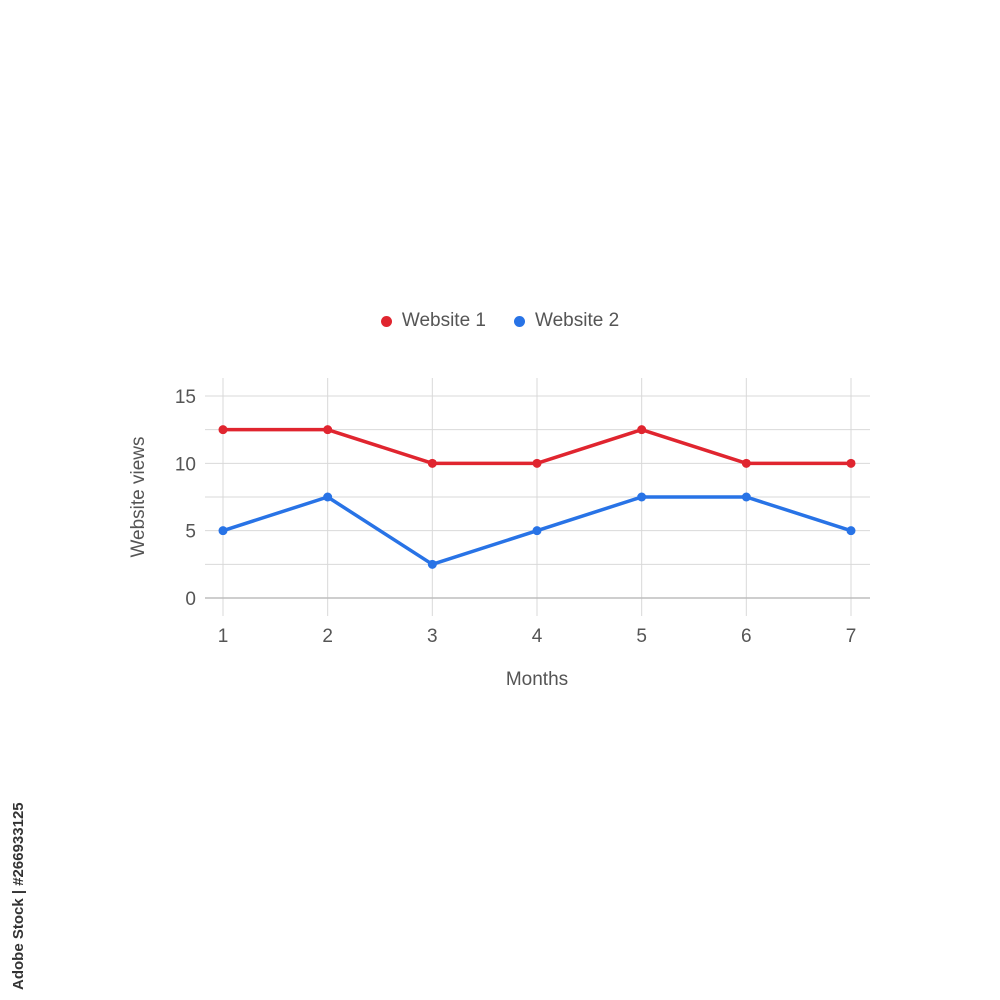  Describe the element at coordinates (138, 496) in the screenshot. I see `y-axis-title: Website views` at that location.